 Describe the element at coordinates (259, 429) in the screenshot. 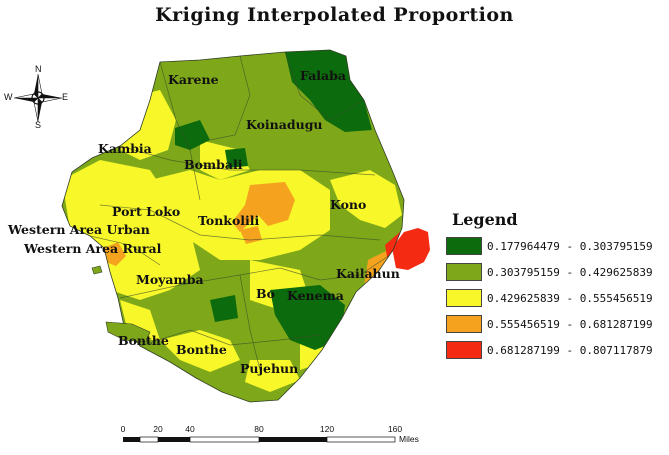

I see `scale-tick-label: 80` at that location.